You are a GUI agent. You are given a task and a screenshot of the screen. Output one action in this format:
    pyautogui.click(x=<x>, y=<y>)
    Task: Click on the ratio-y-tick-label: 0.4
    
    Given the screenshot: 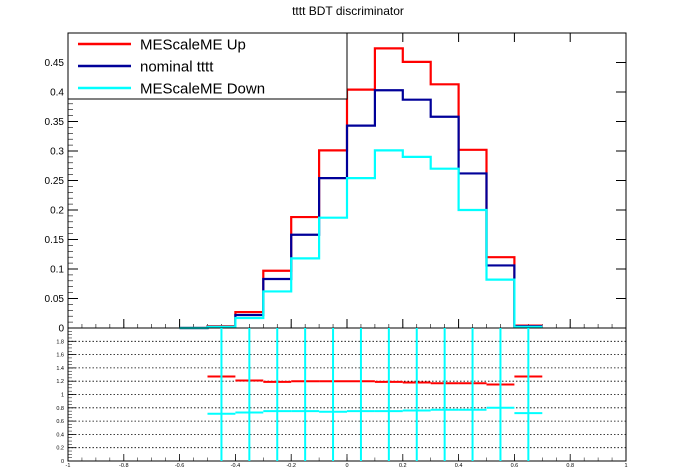 What is the action you would take?
    pyautogui.click(x=60, y=435)
    